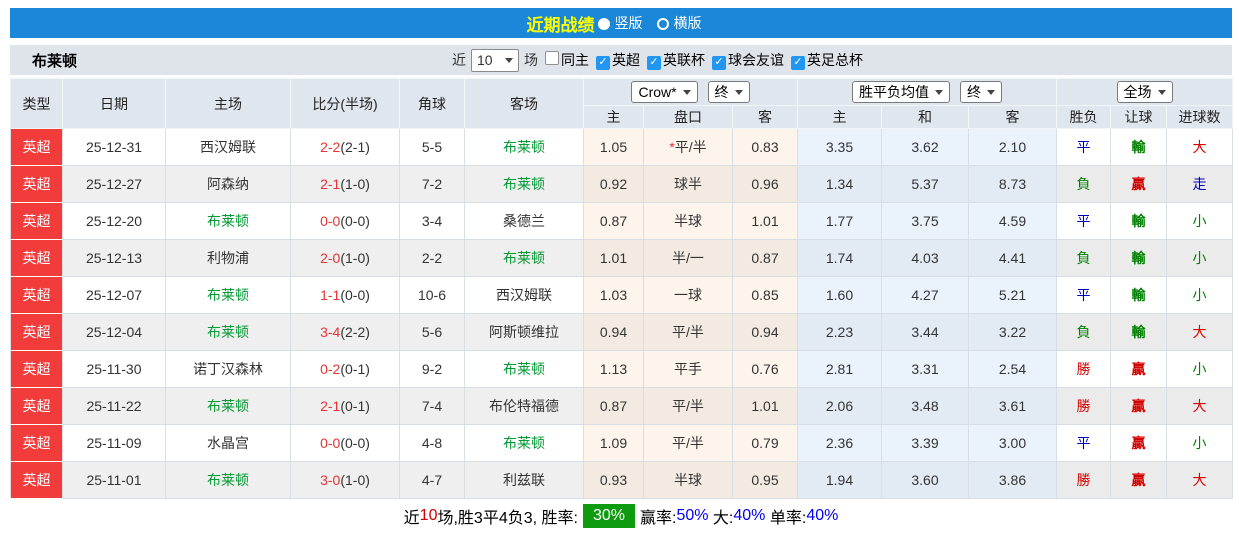 The image size is (1239, 537). I want to click on filter-checkbox-label-3: 英联杯, so click(684, 60).